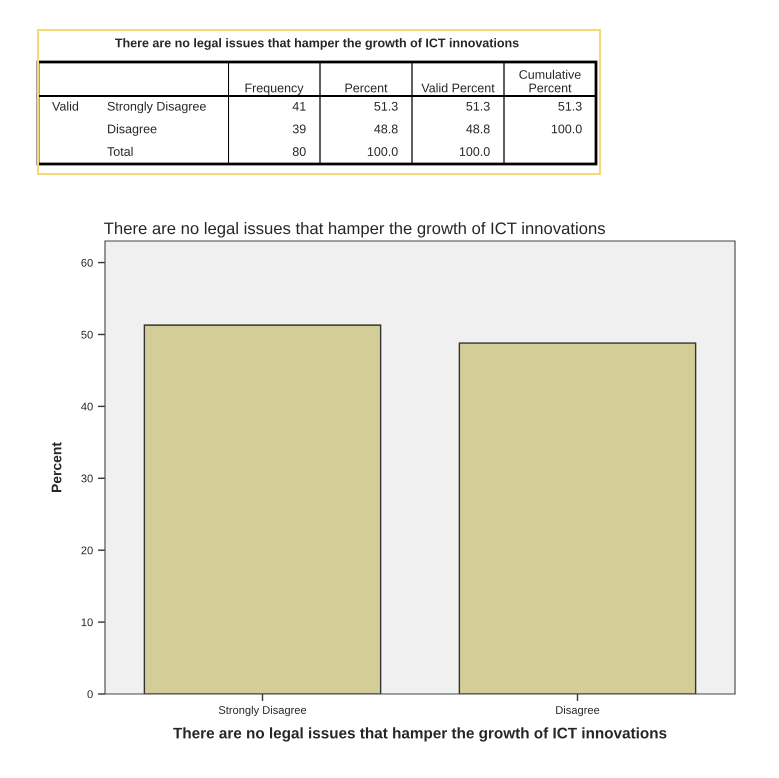 The width and height of the screenshot is (779, 778). Describe the element at coordinates (87, 334) in the screenshot. I see `y-tick-label: 50` at that location.